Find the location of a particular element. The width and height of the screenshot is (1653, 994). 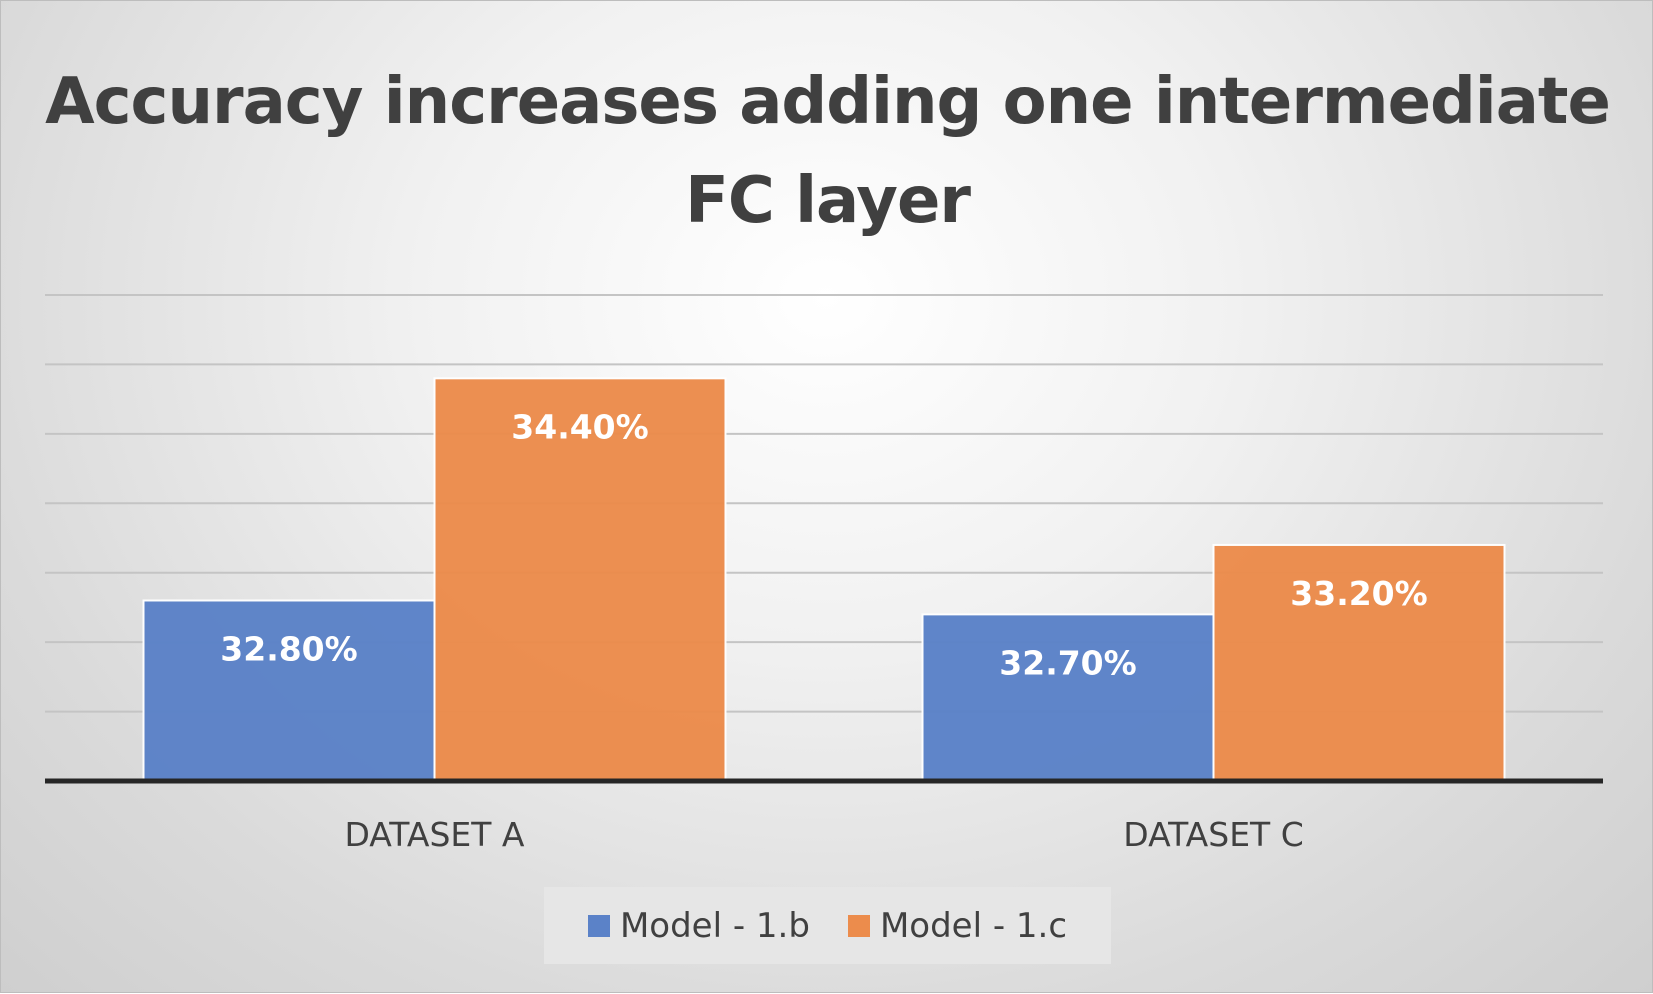

data-label: 32.80% is located at coordinates (288, 648).